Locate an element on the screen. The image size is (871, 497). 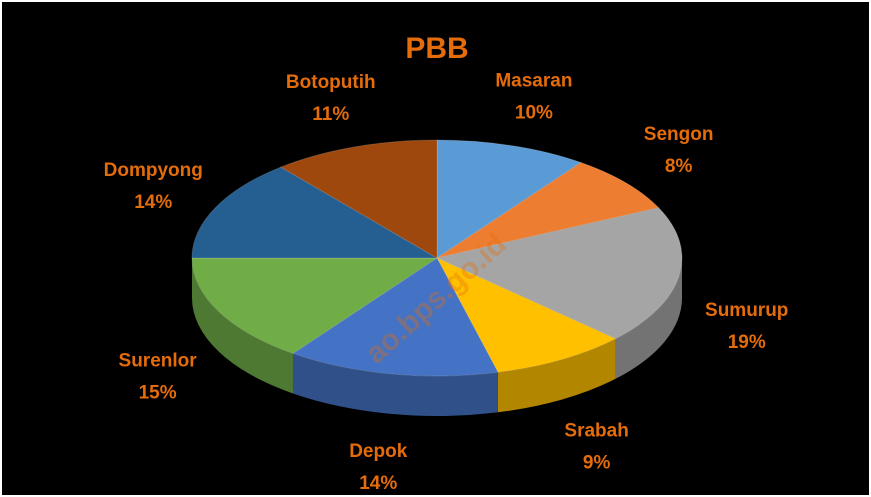
slice-label: Sengon is located at coordinates (679, 134).